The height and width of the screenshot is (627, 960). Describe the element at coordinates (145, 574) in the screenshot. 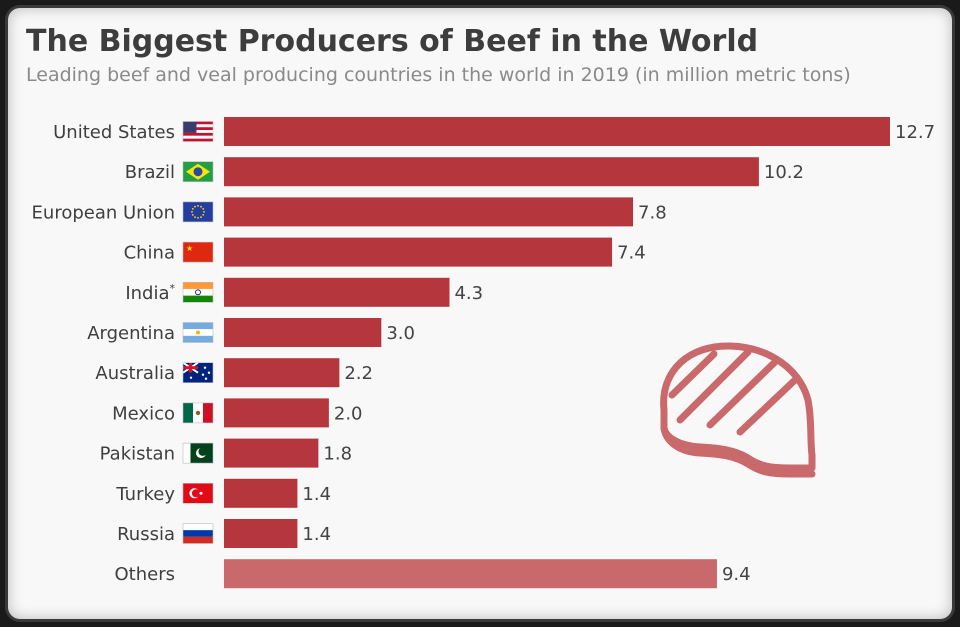

I see `category-label-others: Others` at that location.